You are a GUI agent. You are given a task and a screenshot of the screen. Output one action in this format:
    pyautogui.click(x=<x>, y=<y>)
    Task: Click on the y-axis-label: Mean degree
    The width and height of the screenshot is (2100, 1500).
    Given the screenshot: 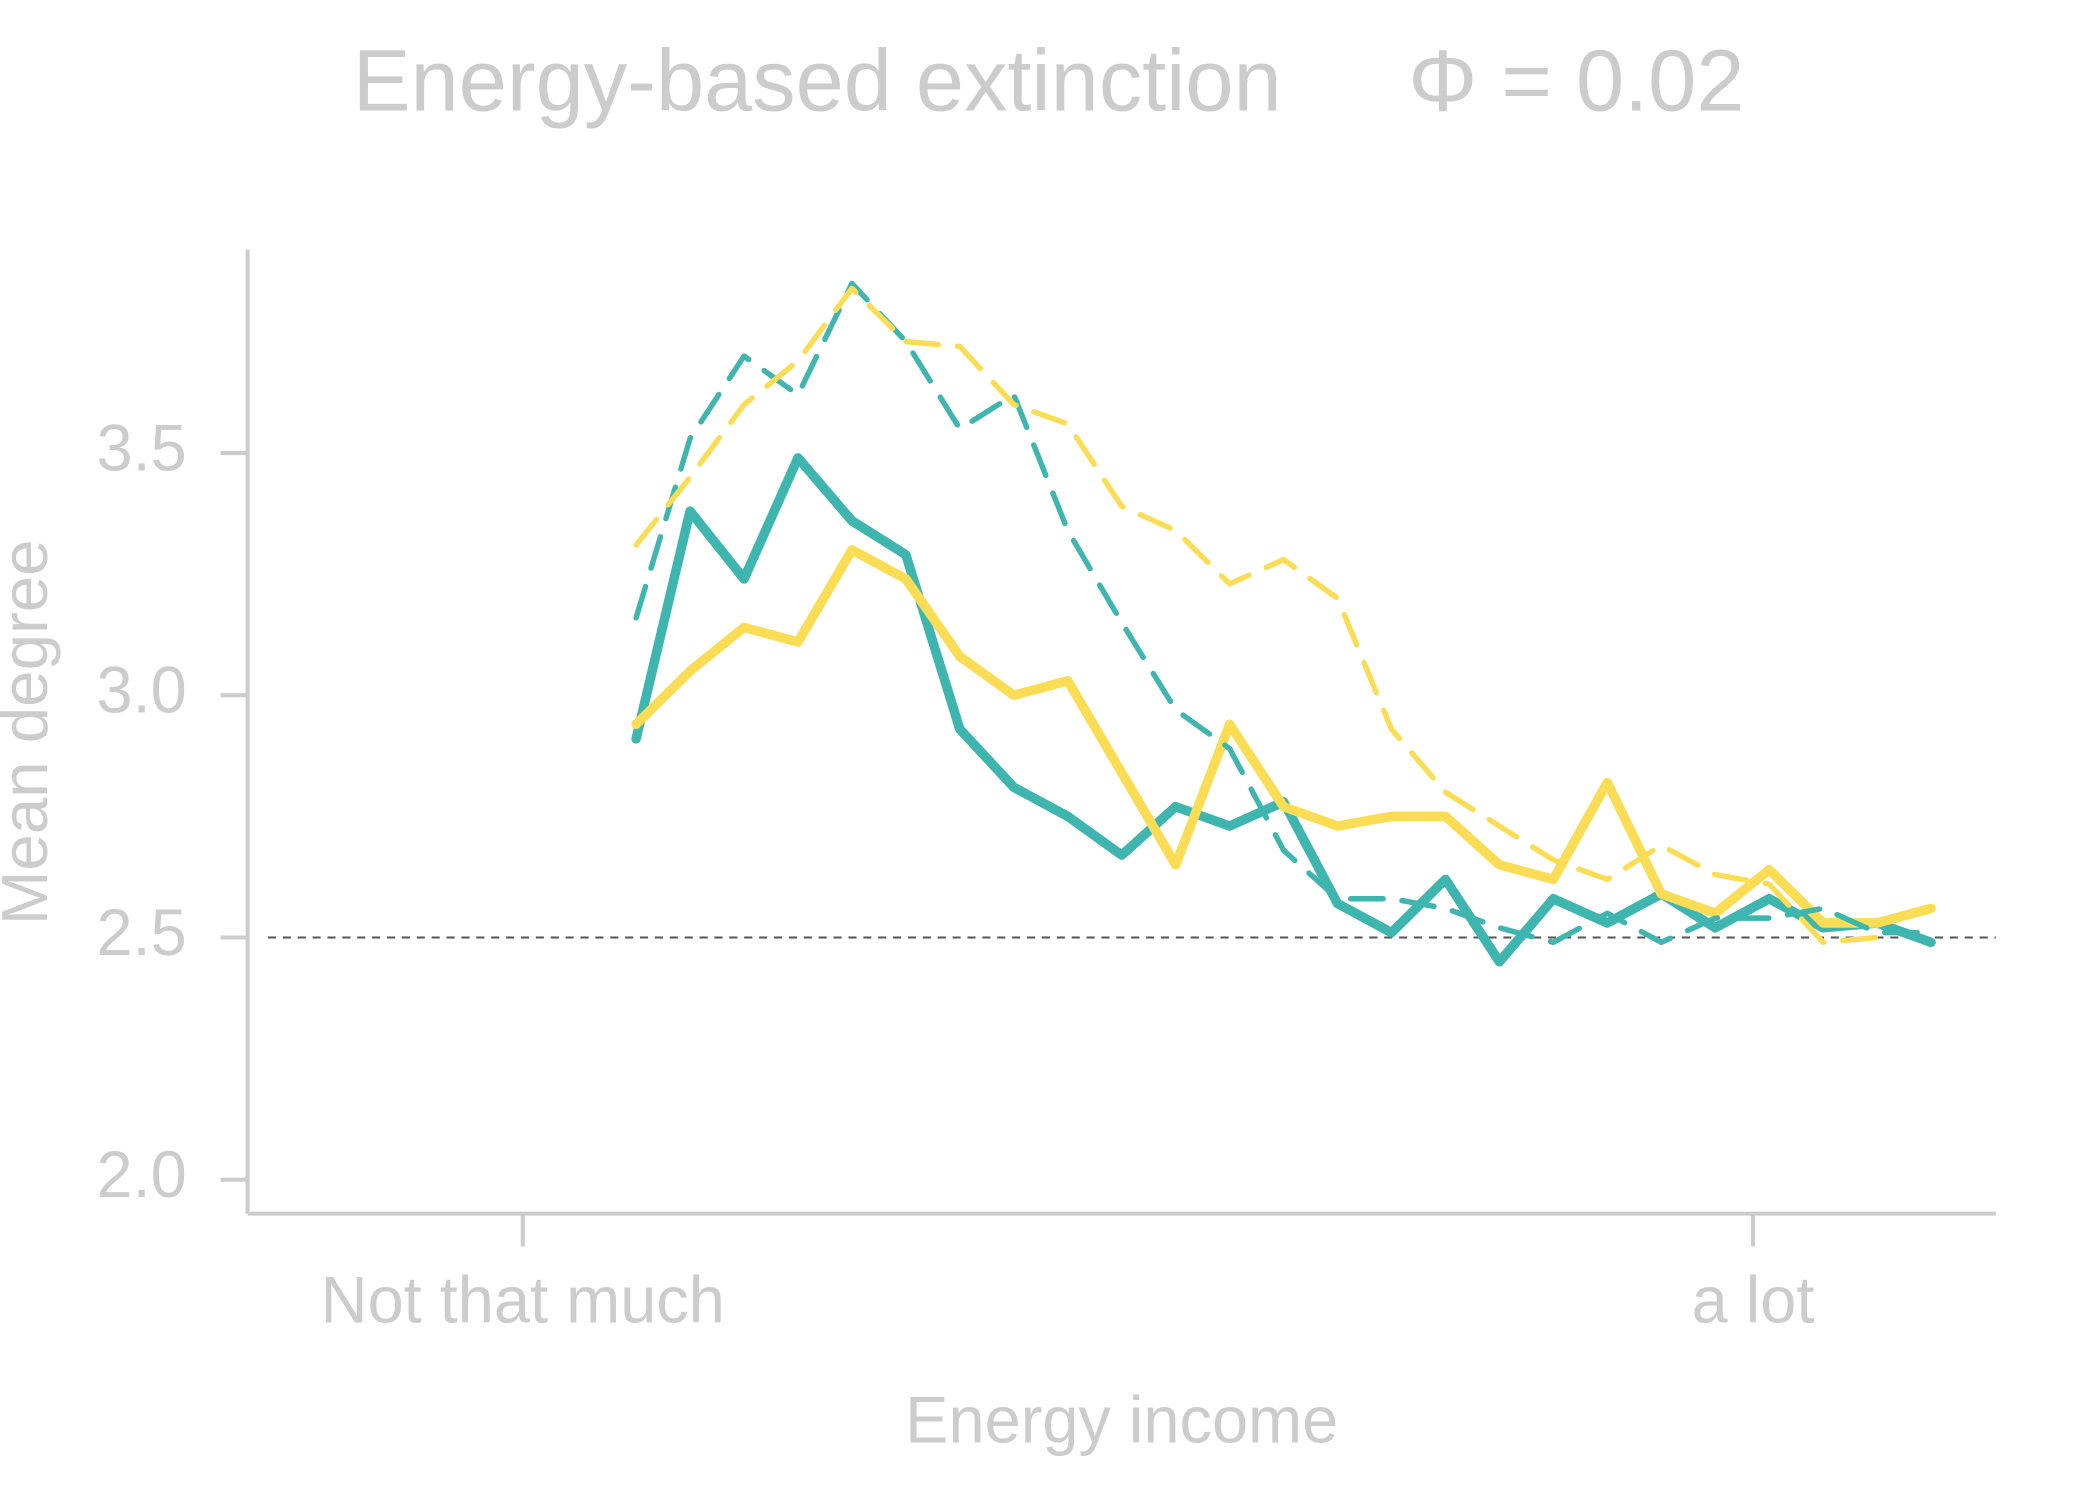 What is the action you would take?
    pyautogui.click(x=30, y=732)
    